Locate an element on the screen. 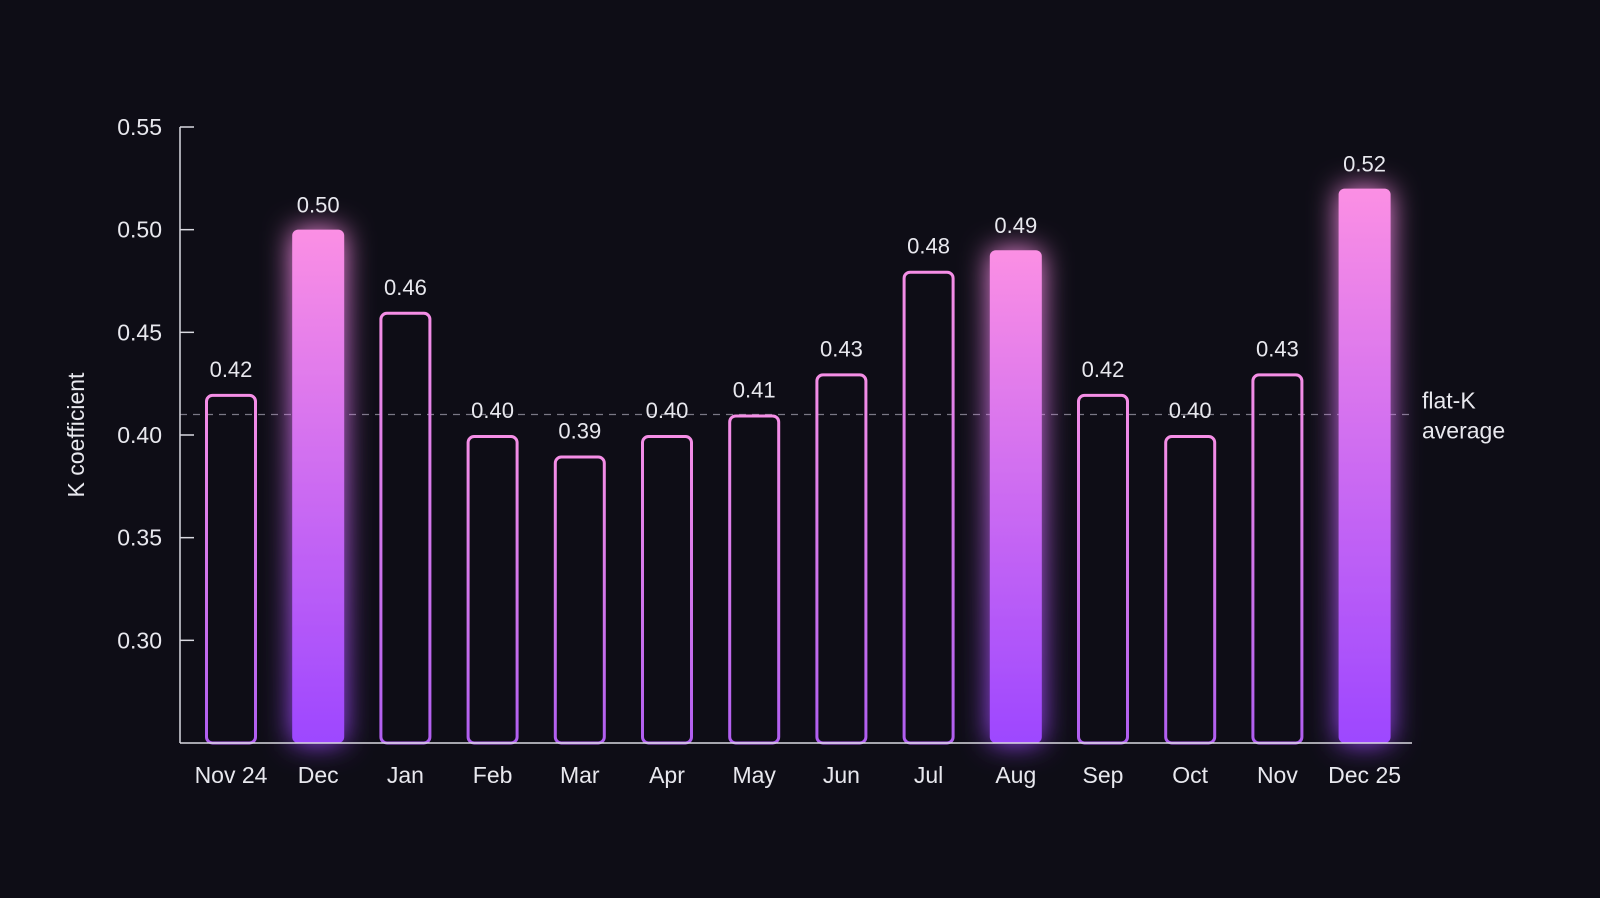  y-tick-label: 0.40 is located at coordinates (139, 435).